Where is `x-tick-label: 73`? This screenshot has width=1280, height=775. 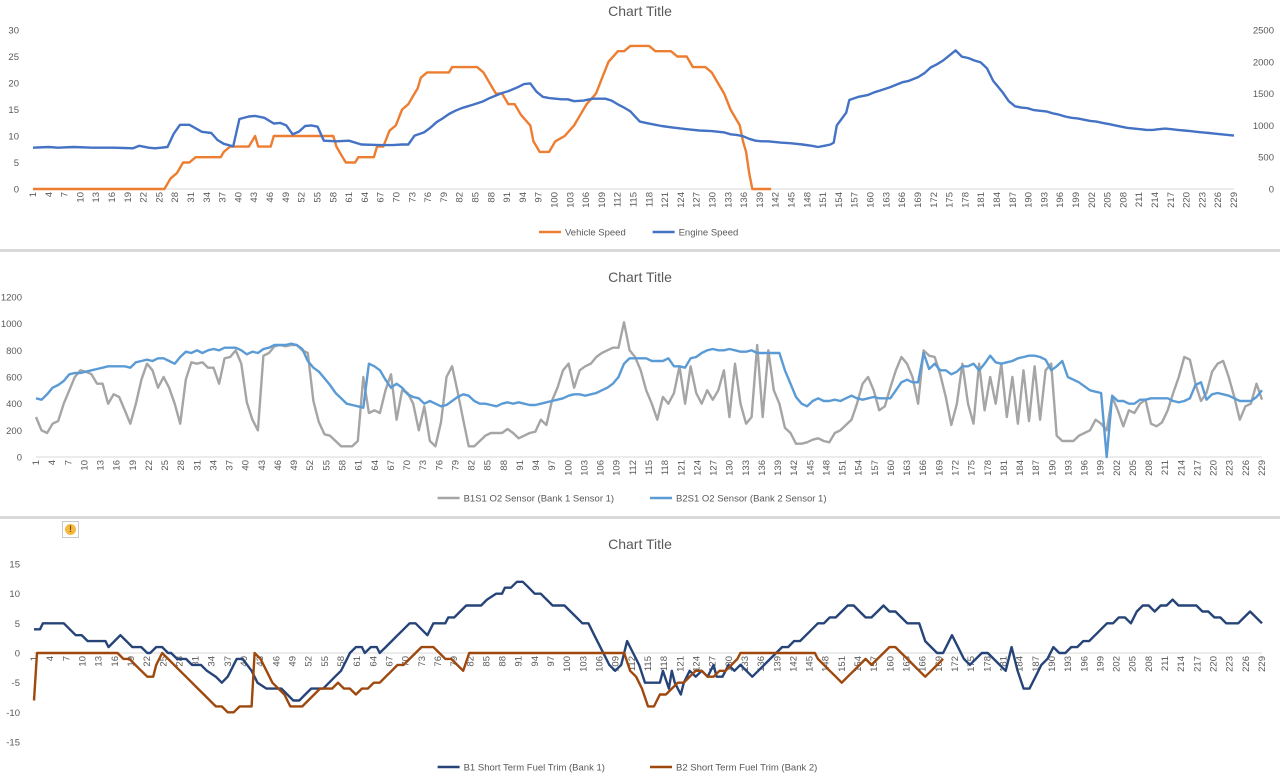 x-tick-label: 73 is located at coordinates (422, 661).